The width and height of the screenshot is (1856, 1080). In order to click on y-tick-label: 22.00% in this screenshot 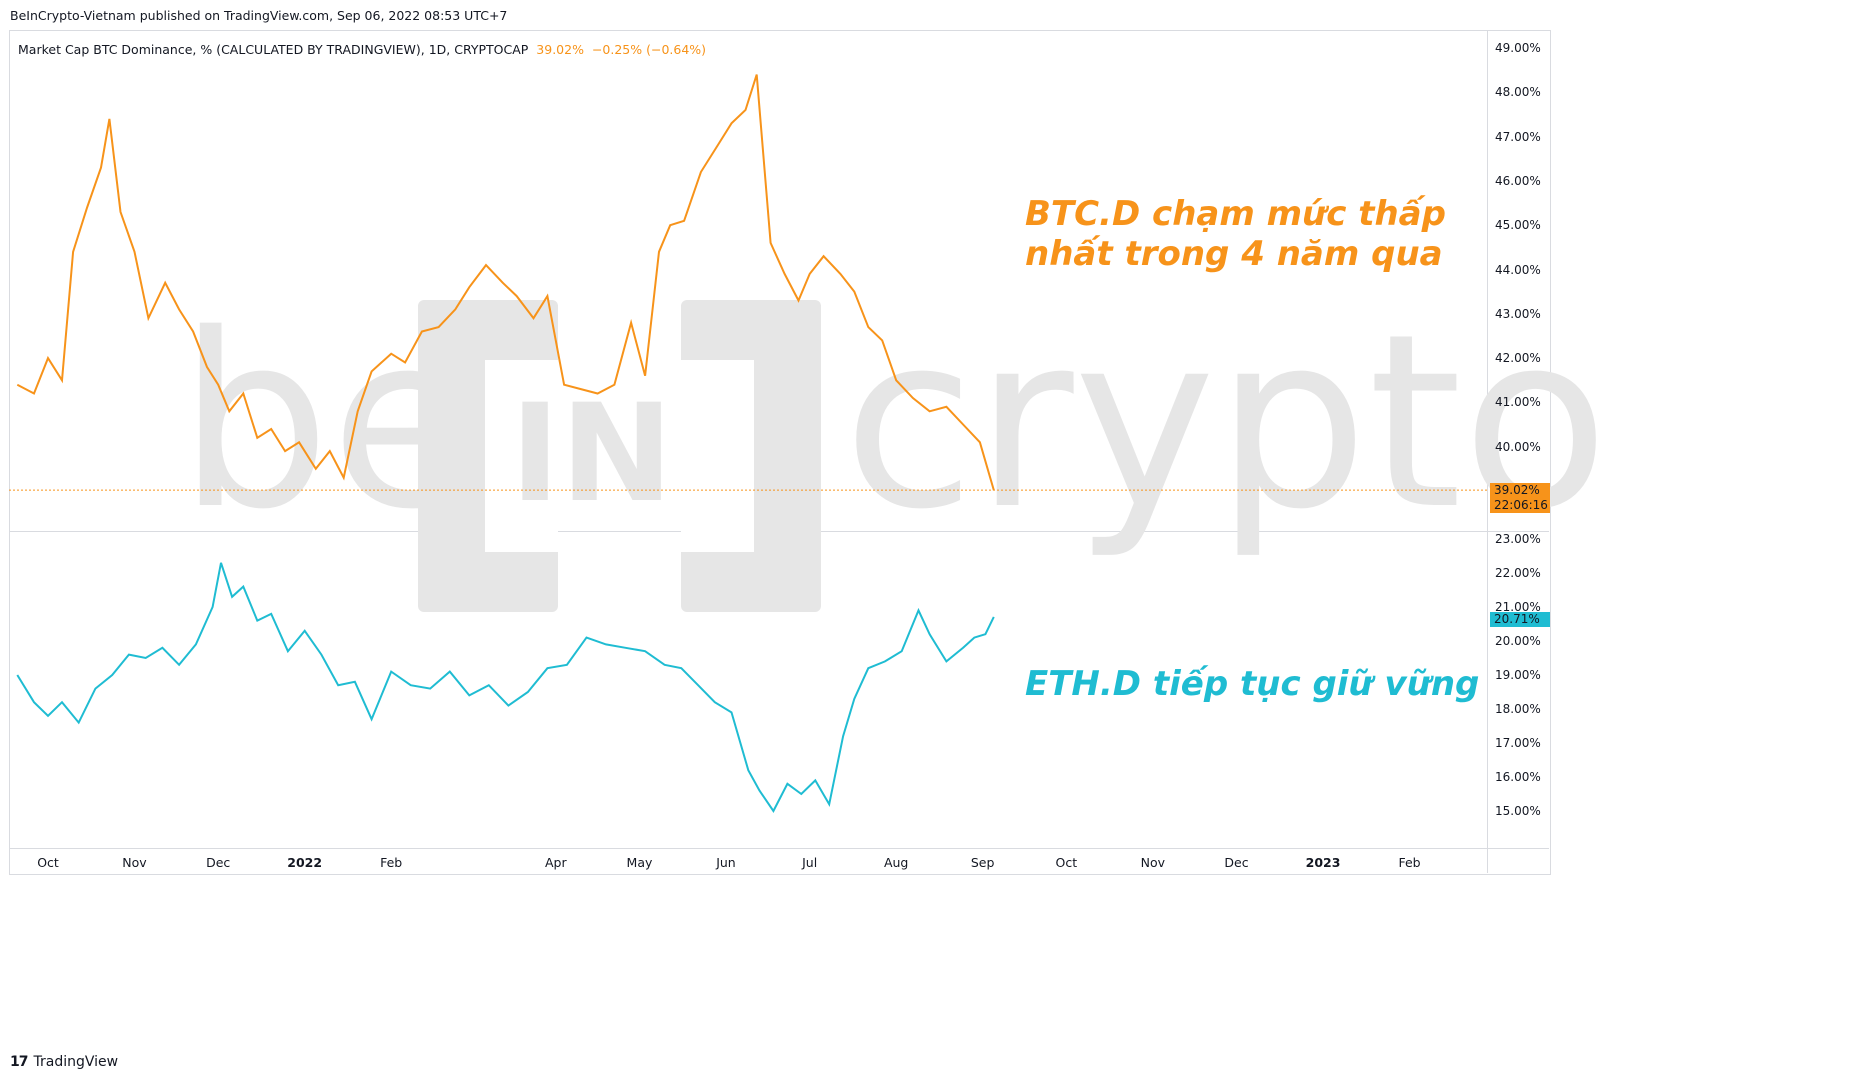, I will do `click(1518, 573)`.